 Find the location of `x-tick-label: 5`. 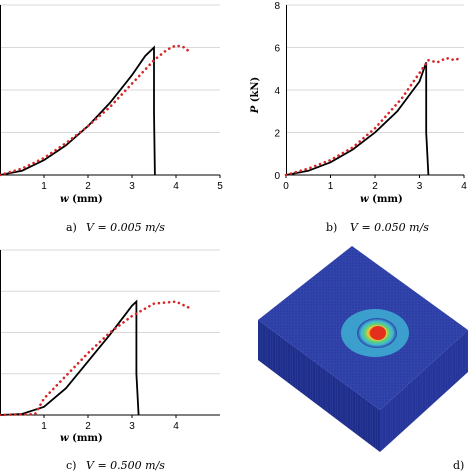

x-tick-label: 5 is located at coordinates (220, 186).